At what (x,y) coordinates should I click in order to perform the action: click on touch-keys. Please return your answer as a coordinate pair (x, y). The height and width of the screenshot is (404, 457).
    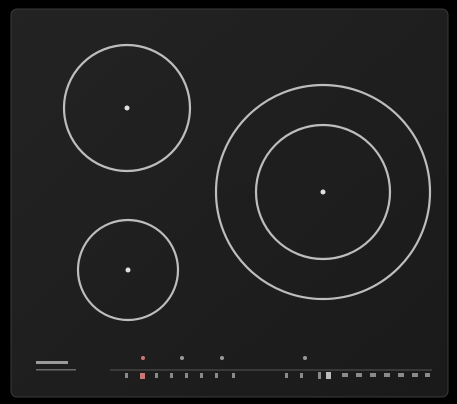
    Looking at the image, I should click on (277, 375).